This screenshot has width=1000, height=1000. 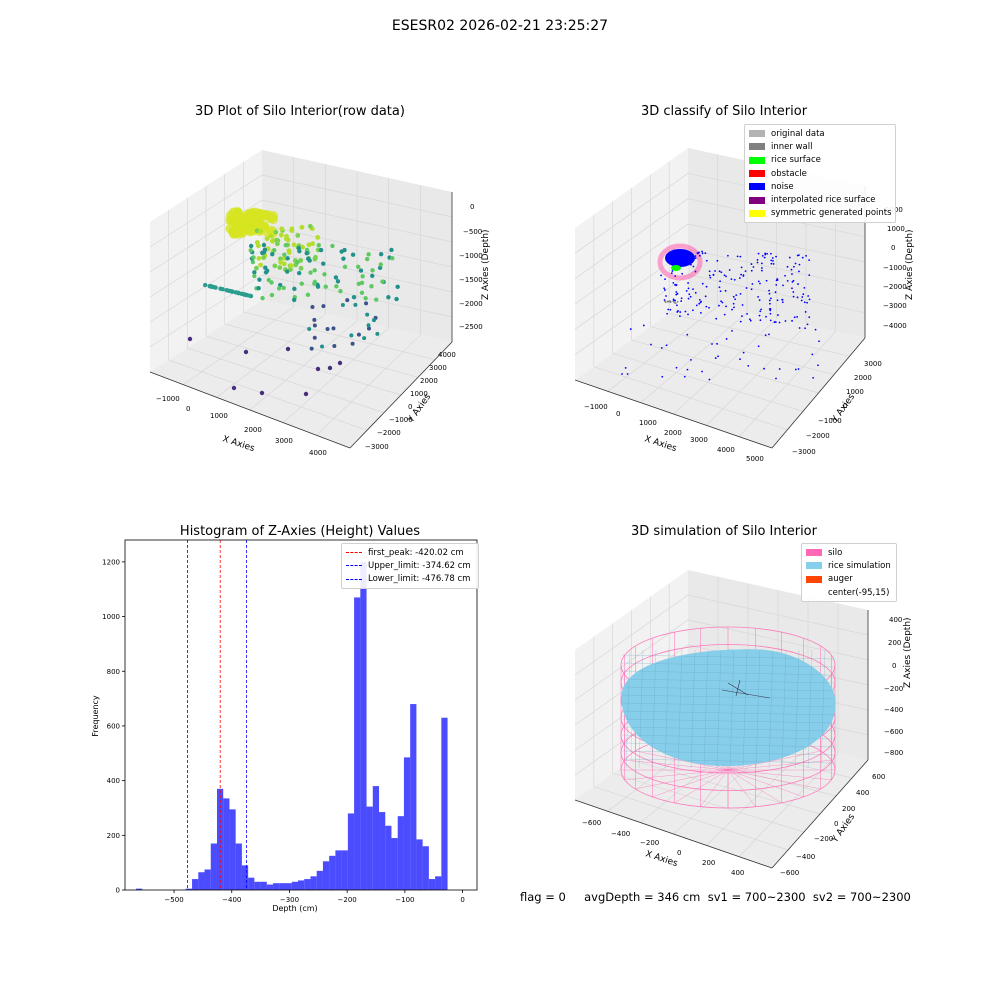 What do you see at coordinates (726, 450) in the screenshot?
I see `classify-xtick: 4000` at bounding box center [726, 450].